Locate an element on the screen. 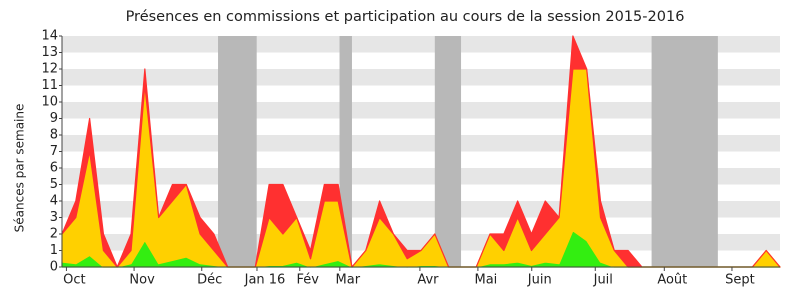 The width and height of the screenshot is (800, 300). x-tick-label: Fév is located at coordinates (308, 280).